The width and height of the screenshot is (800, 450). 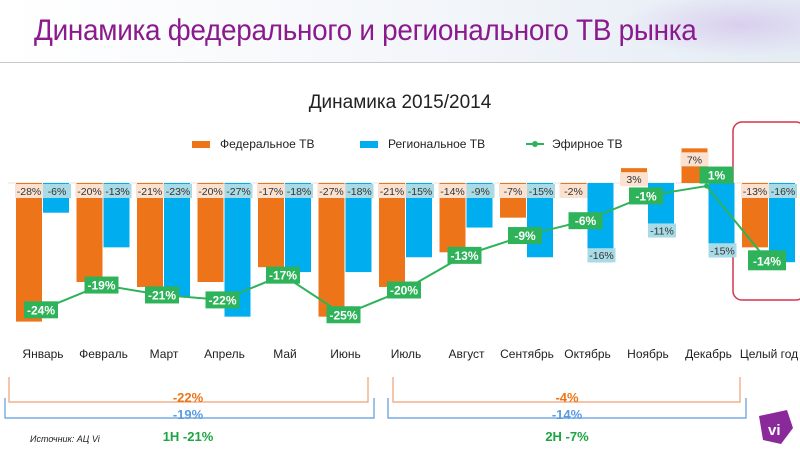 What do you see at coordinates (452, 192) in the screenshot?
I see `data-label-federal: -14%` at bounding box center [452, 192].